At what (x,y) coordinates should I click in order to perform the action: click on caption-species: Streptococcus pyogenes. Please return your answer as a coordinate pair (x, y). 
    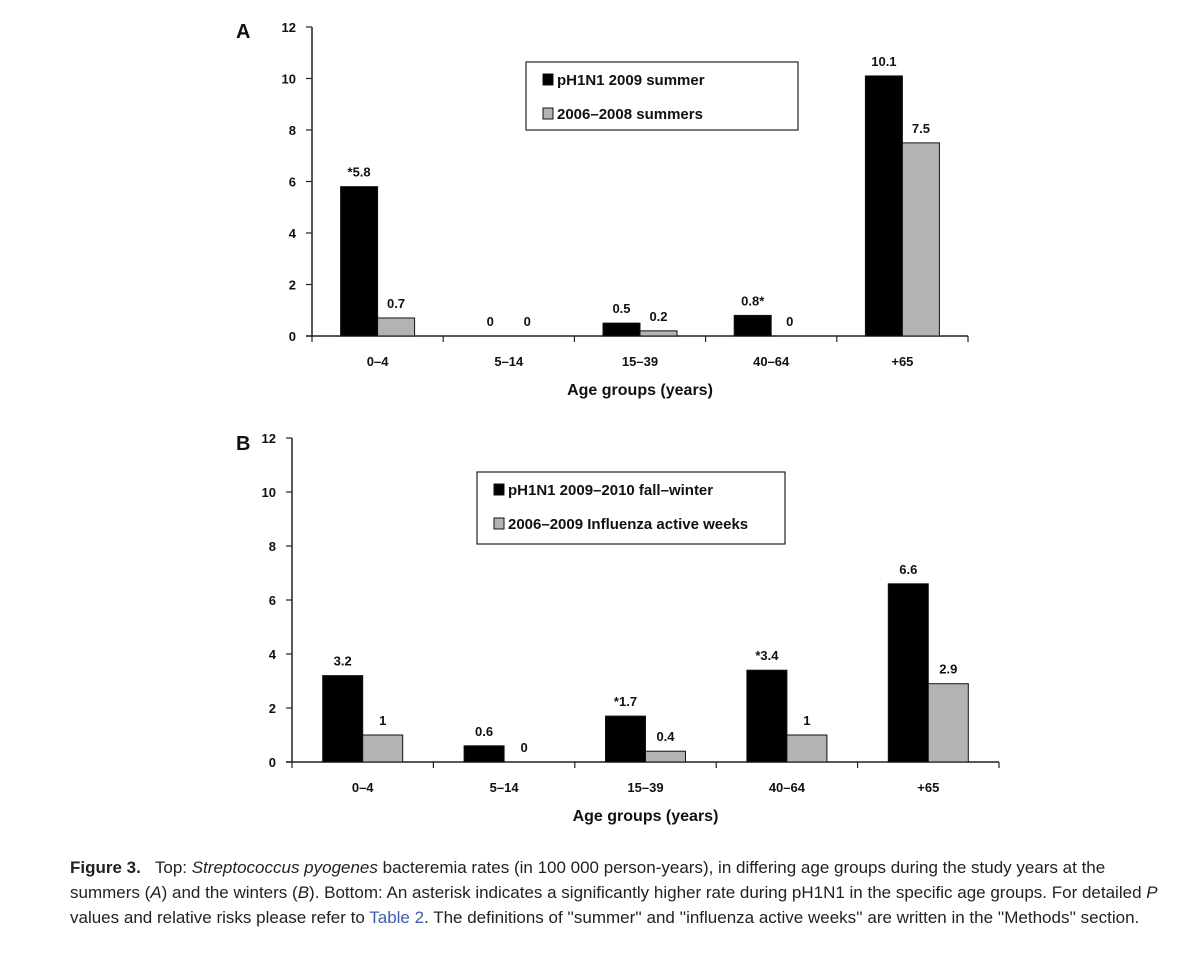
    Looking at the image, I should click on (284, 867).